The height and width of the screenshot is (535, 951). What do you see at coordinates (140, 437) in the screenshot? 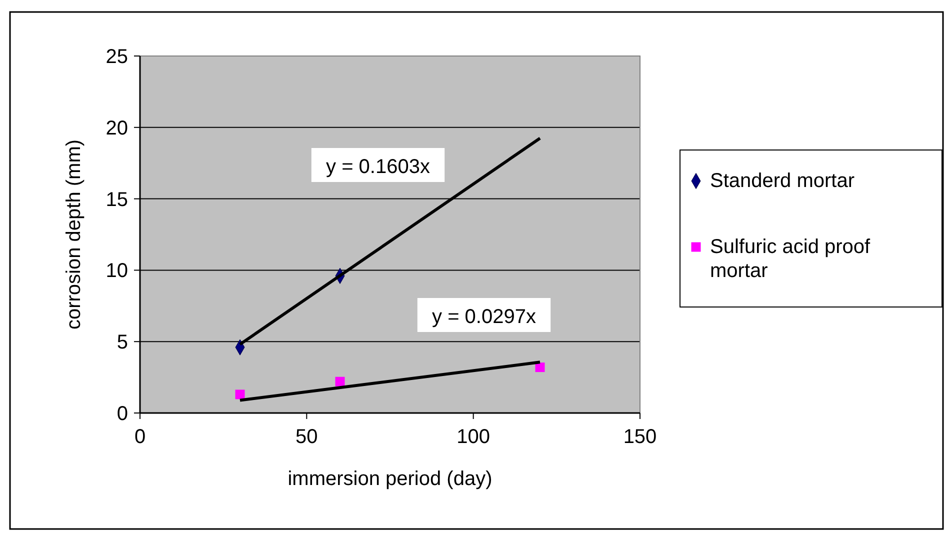
I see `x-tick-label: 0` at bounding box center [140, 437].